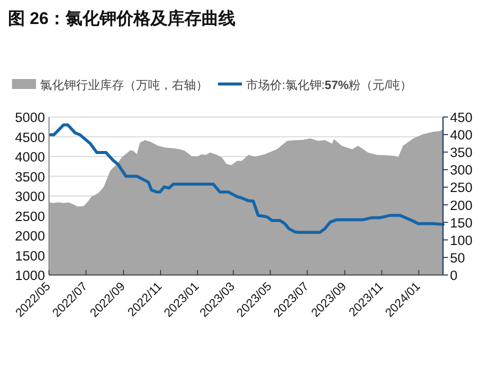 The image size is (498, 388). Describe the element at coordinates (458, 258) in the screenshot. I see `y2-tick-label: 50` at that location.